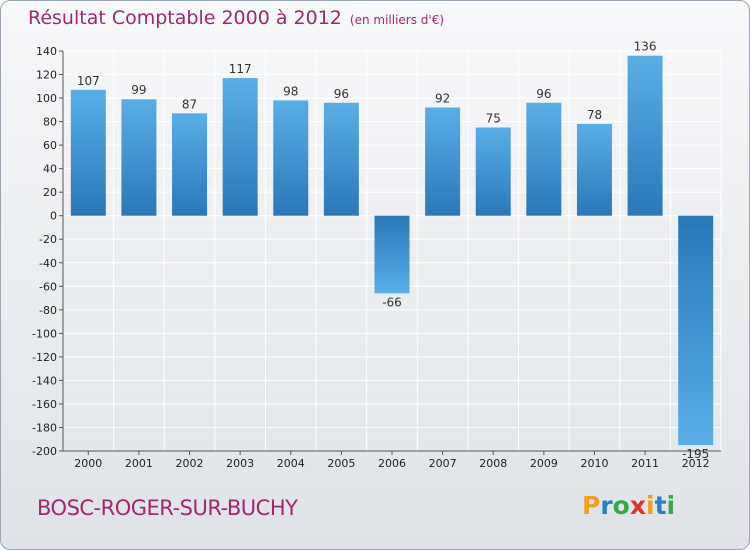  What do you see at coordinates (594, 115) in the screenshot?
I see `data-label: 78` at bounding box center [594, 115].